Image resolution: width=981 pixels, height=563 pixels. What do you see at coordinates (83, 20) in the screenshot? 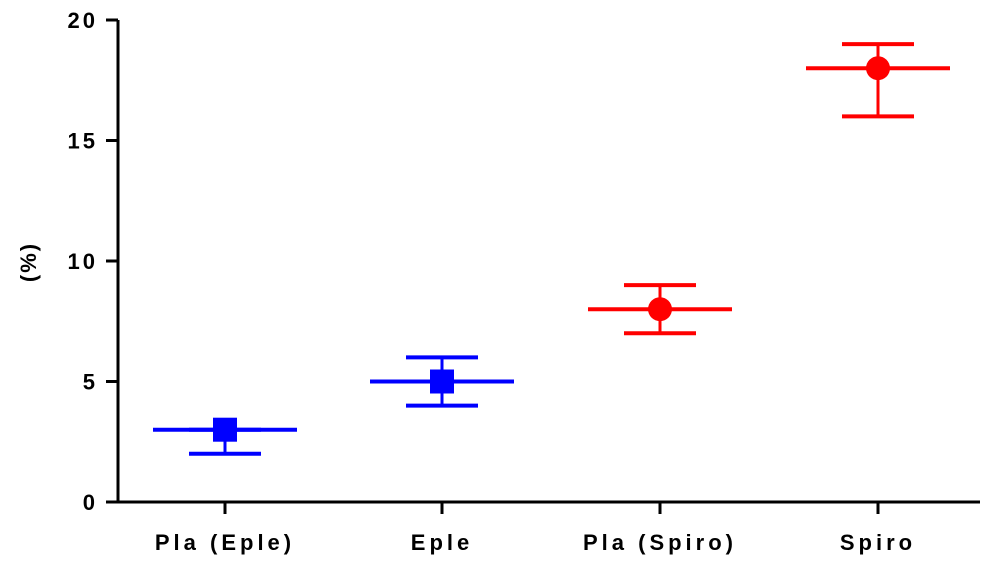
I see `y-tick-label: 20` at bounding box center [83, 20].